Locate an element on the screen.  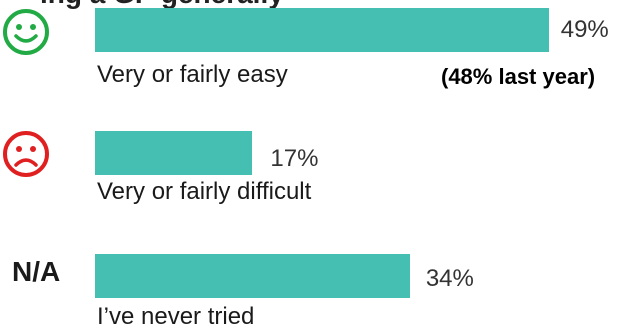
value-label-difficult: 17% is located at coordinates (294, 158).